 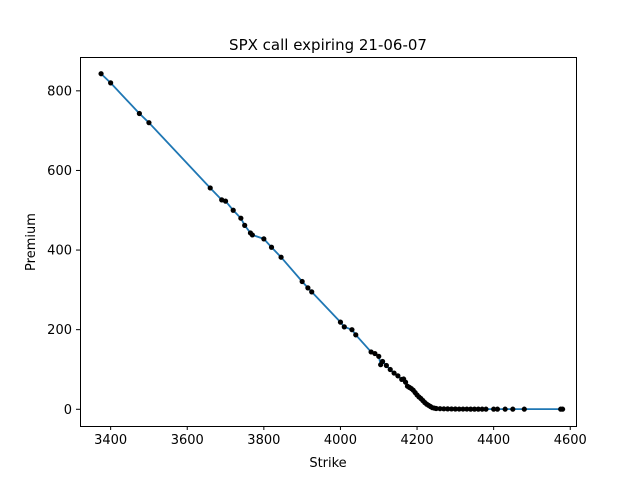 What do you see at coordinates (340, 440) in the screenshot?
I see `x-tick-label: 4000` at bounding box center [340, 440].